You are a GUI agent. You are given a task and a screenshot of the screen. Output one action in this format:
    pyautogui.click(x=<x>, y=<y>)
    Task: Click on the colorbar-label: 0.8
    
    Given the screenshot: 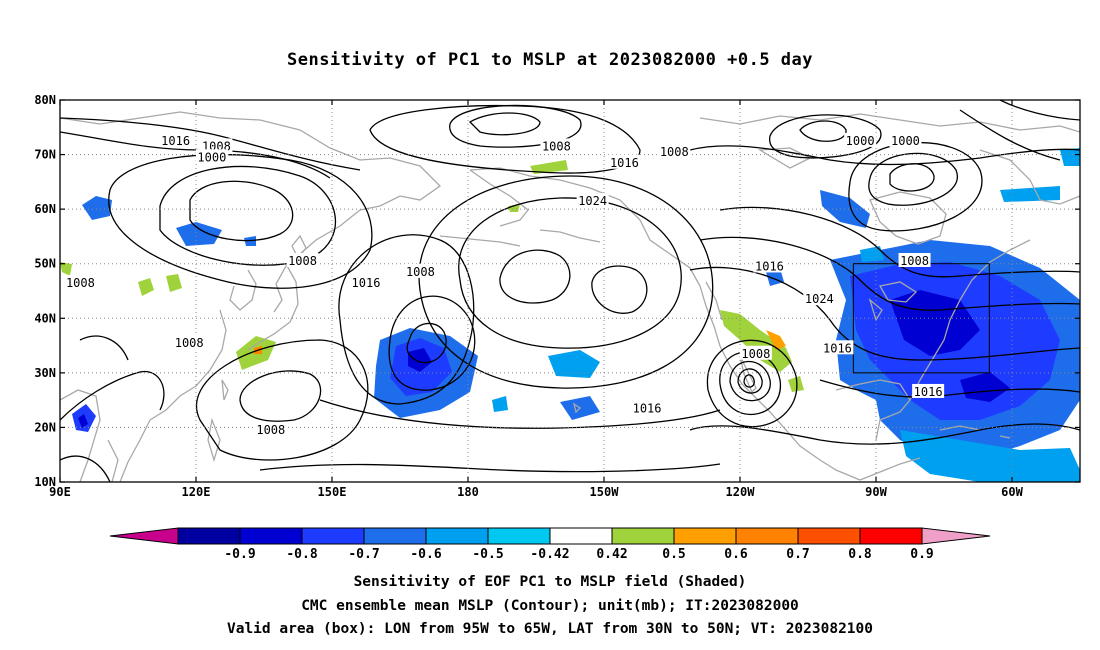 What is the action you would take?
    pyautogui.click(x=860, y=554)
    